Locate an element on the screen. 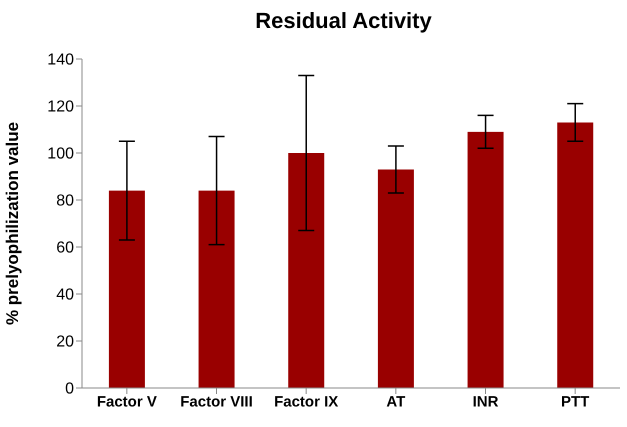  x-tick-label: AT is located at coordinates (396, 402).